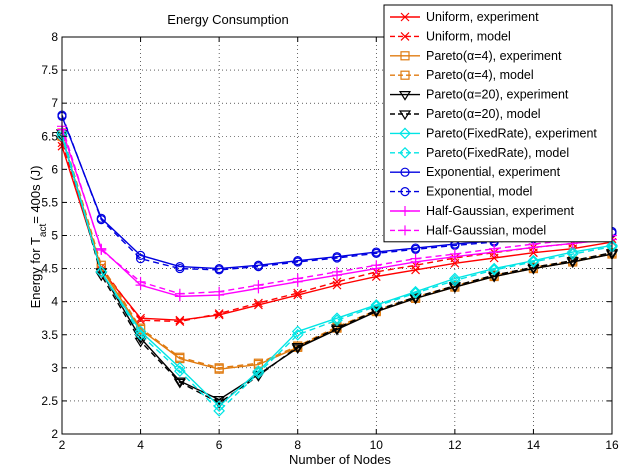  I want to click on legend-label: Pareto(α=4), model, so click(480, 75).